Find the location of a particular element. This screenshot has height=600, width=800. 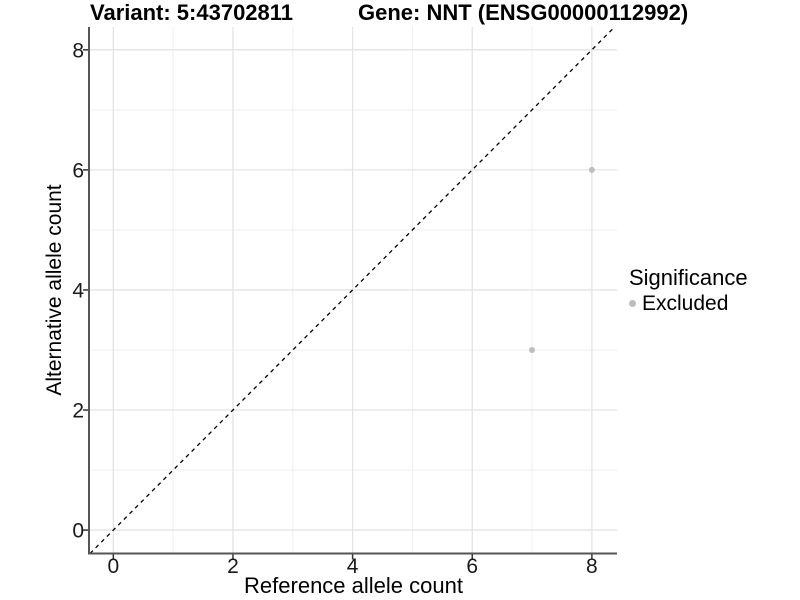

legend-item-excluded: Excluded is located at coordinates (688, 303).